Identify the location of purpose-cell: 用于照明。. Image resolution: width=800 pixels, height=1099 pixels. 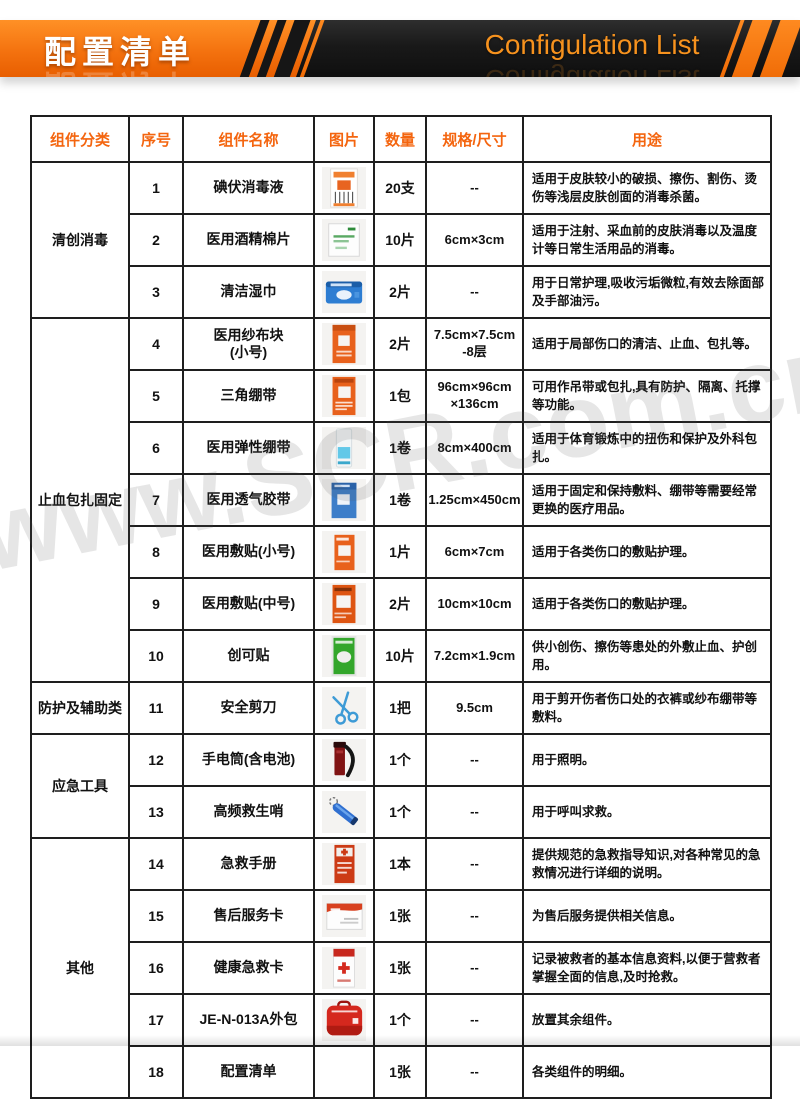
(647, 760).